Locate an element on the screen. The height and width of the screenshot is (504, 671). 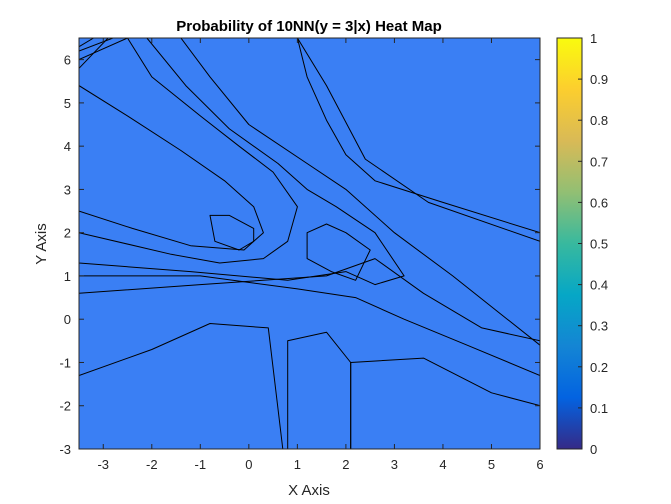
colorbar-tick-label: 1 is located at coordinates (593, 38).